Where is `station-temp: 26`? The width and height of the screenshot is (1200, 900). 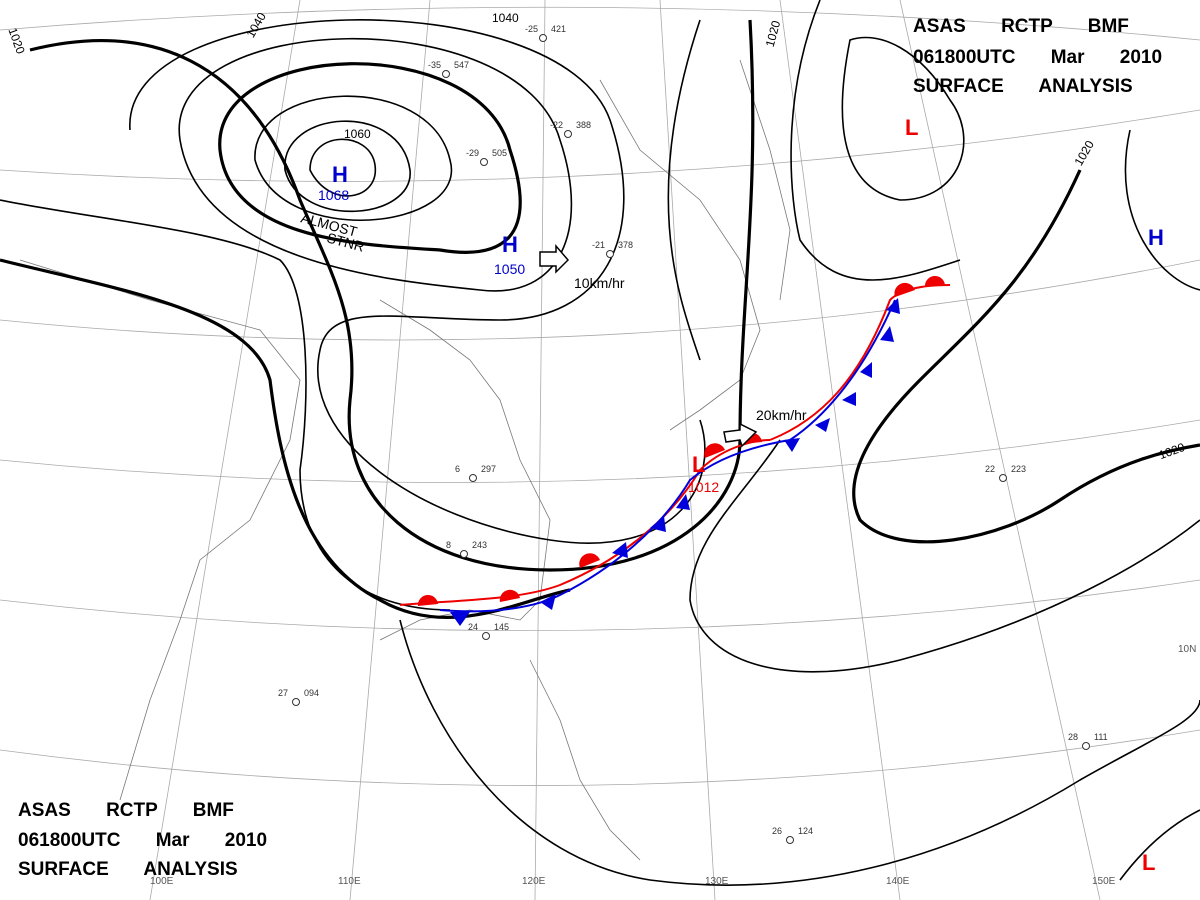 station-temp: 26 is located at coordinates (777, 831).